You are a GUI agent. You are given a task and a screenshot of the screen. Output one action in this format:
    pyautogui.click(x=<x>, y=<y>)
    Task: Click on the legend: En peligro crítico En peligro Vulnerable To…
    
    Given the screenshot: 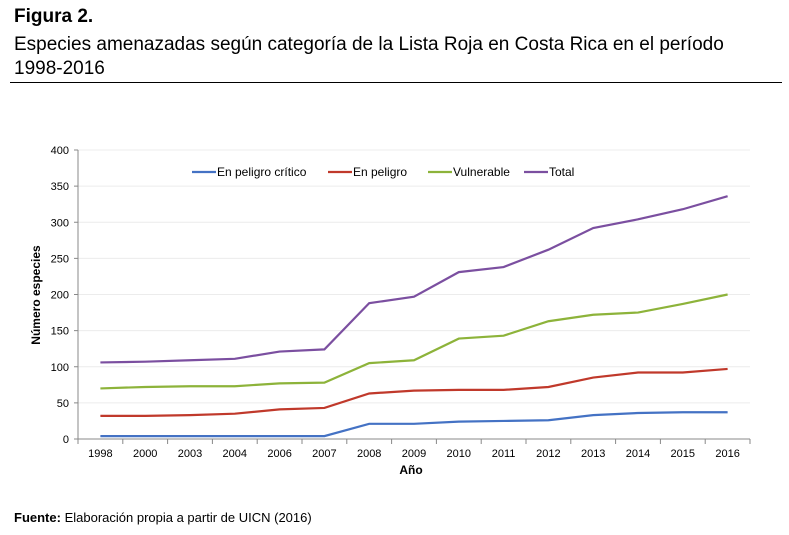 What is the action you would take?
    pyautogui.click(x=383, y=172)
    